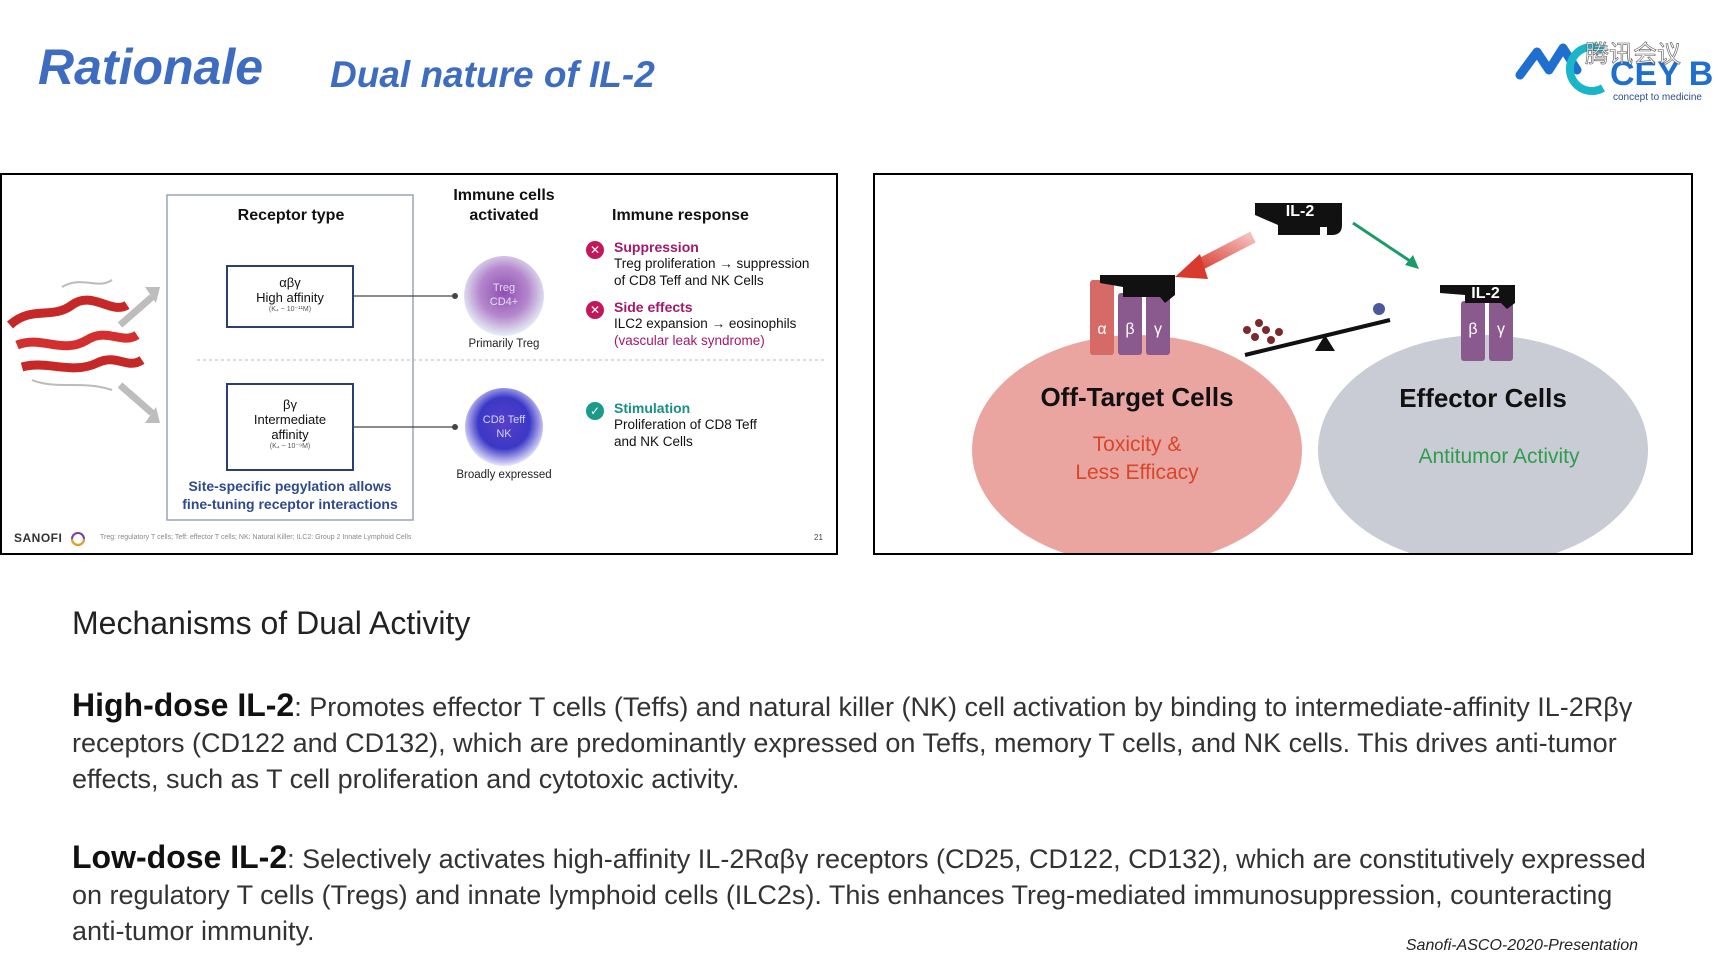  What do you see at coordinates (653, 307) in the screenshot?
I see `side-effects-title: Side effects` at bounding box center [653, 307].